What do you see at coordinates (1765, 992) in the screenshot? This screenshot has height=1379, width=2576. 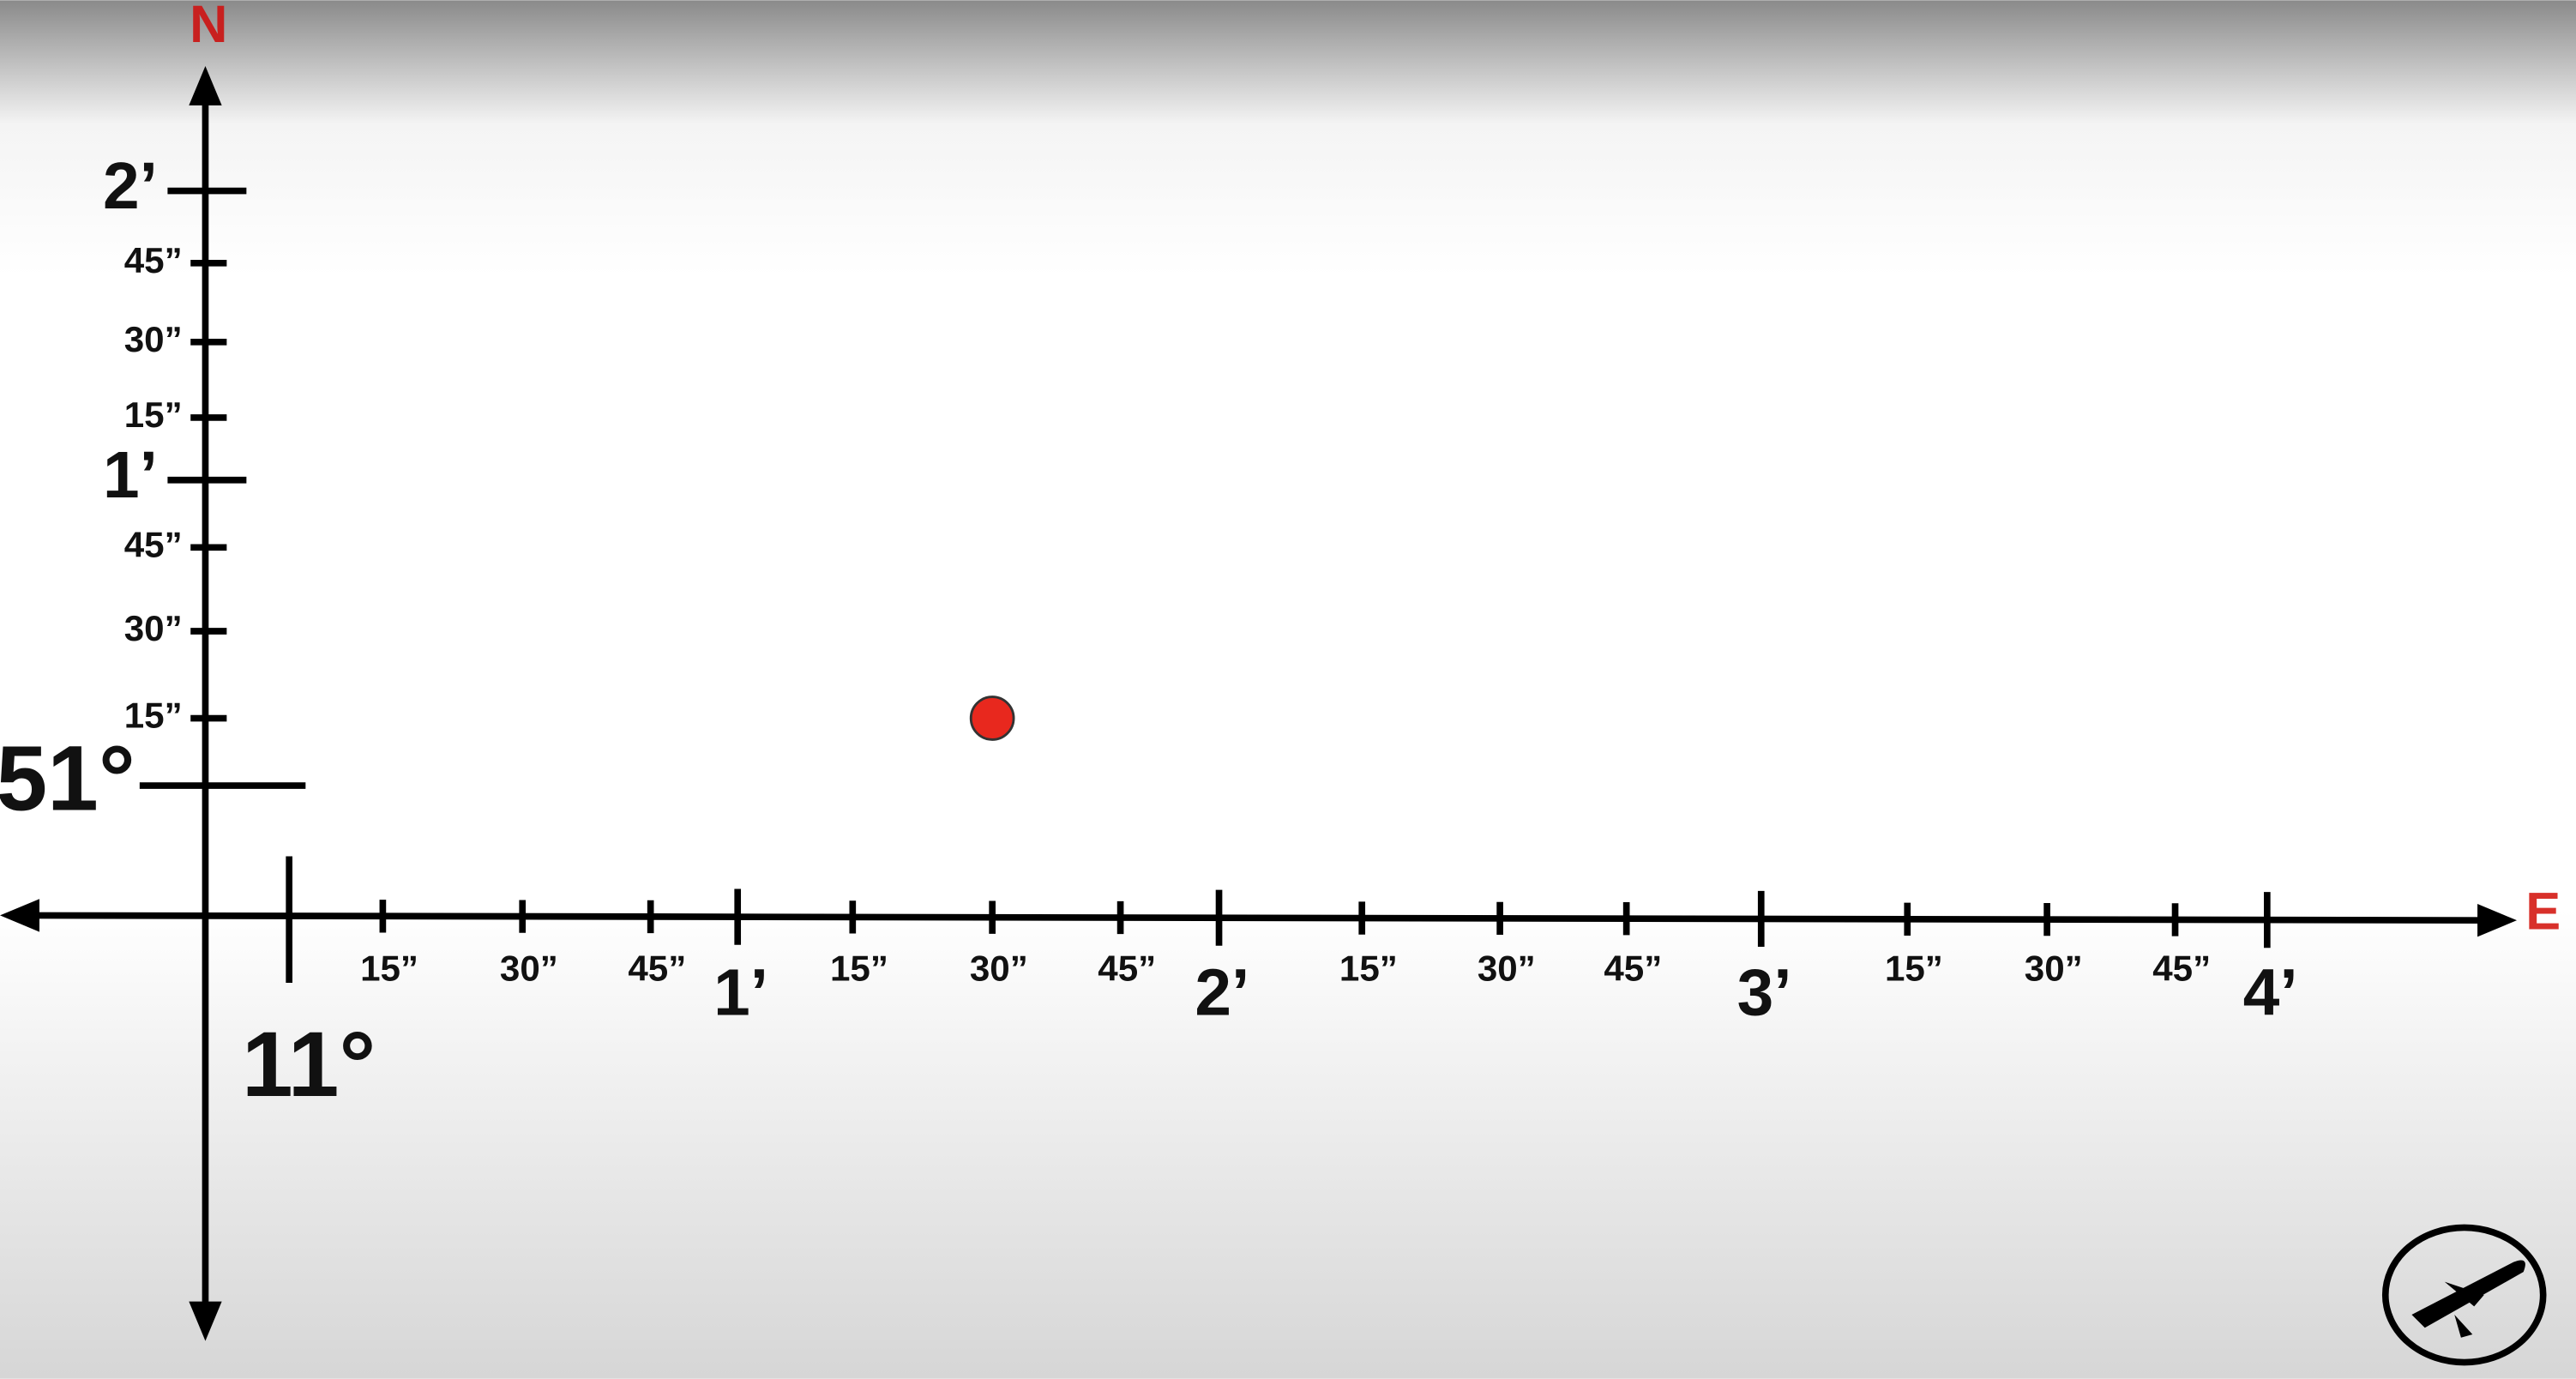 I see `x-tick-label: 3’` at bounding box center [1765, 992].